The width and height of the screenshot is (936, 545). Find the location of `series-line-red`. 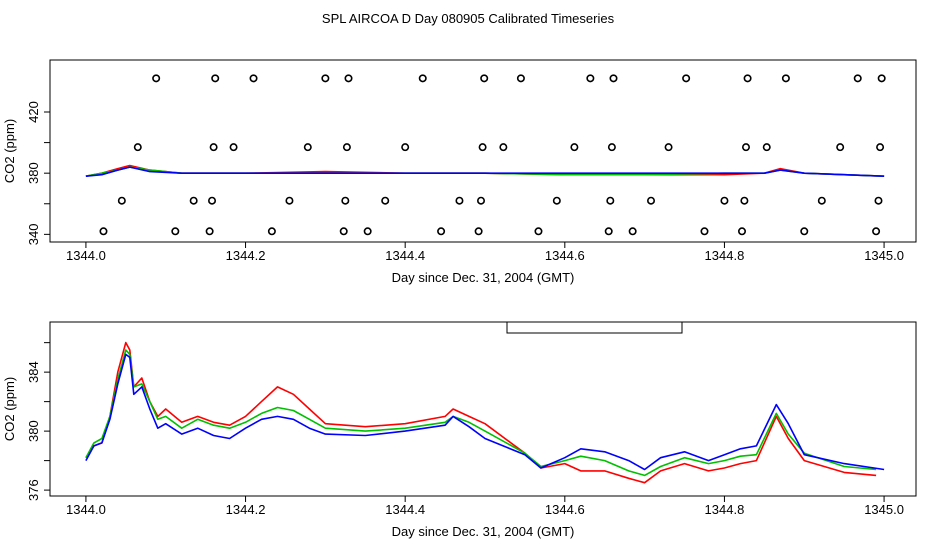

series-line-red is located at coordinates (485, 170).